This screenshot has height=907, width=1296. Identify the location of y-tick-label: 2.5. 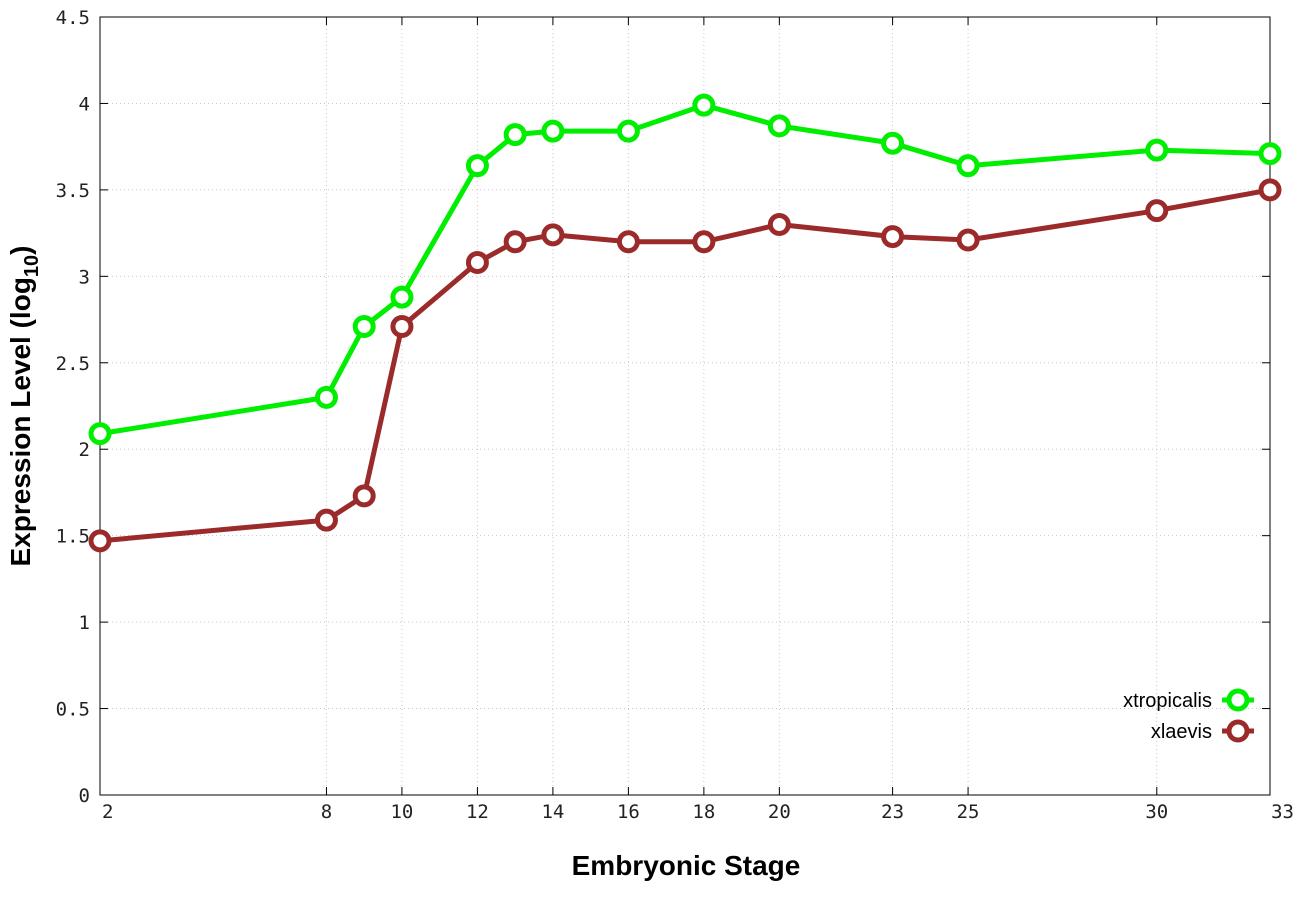
(73, 364).